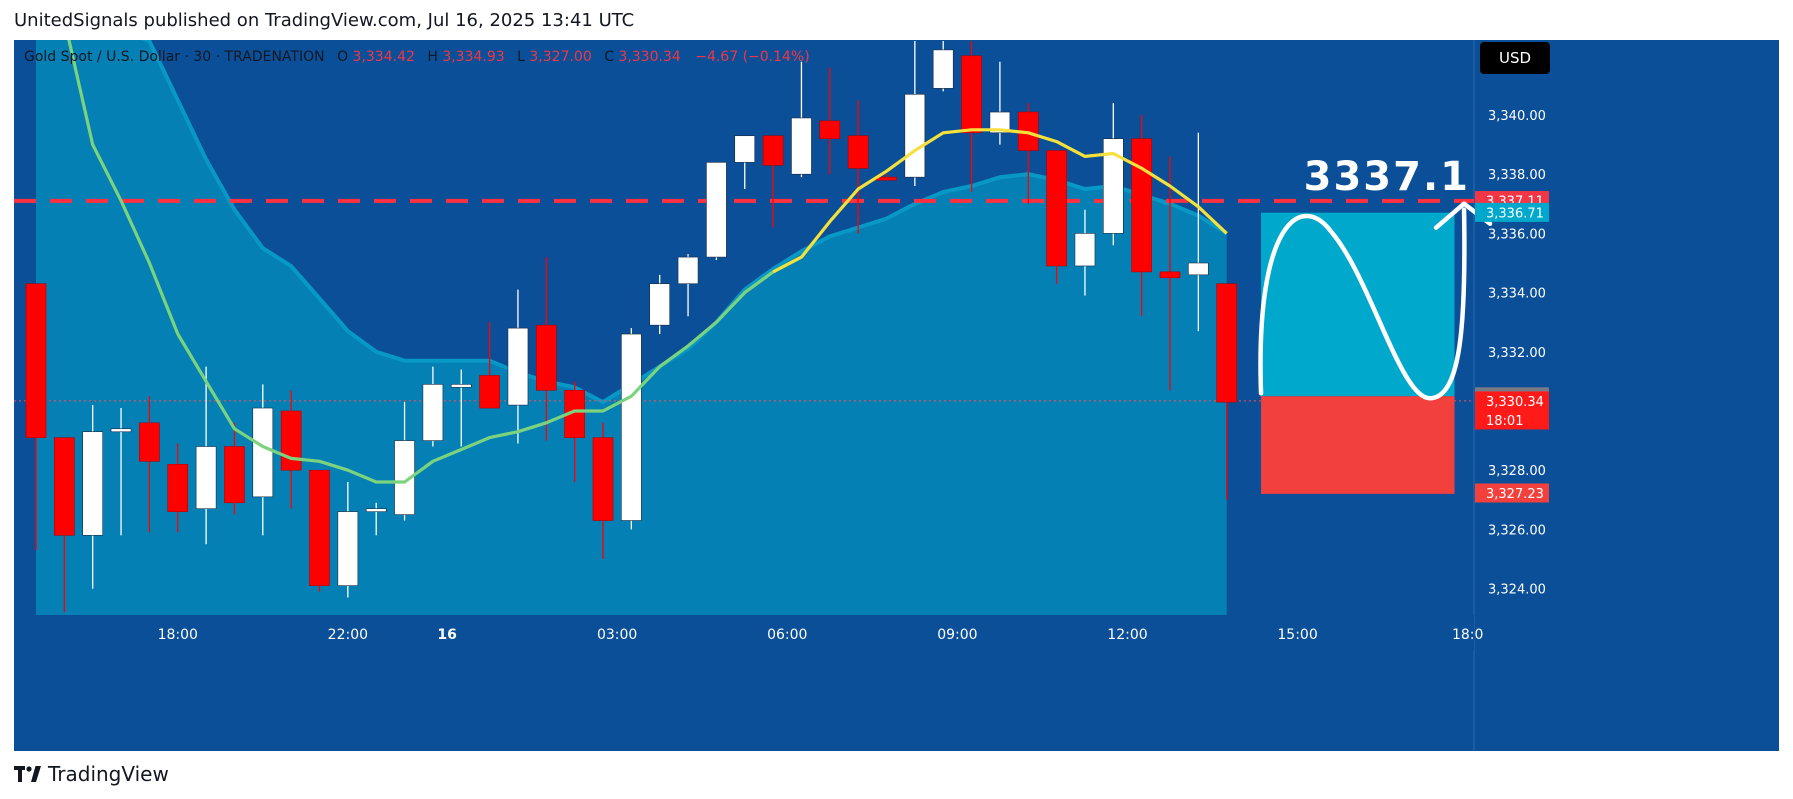 The width and height of the screenshot is (1793, 799). Describe the element at coordinates (1517, 234) in the screenshot. I see `price-tick-label: 3,336.00` at that location.